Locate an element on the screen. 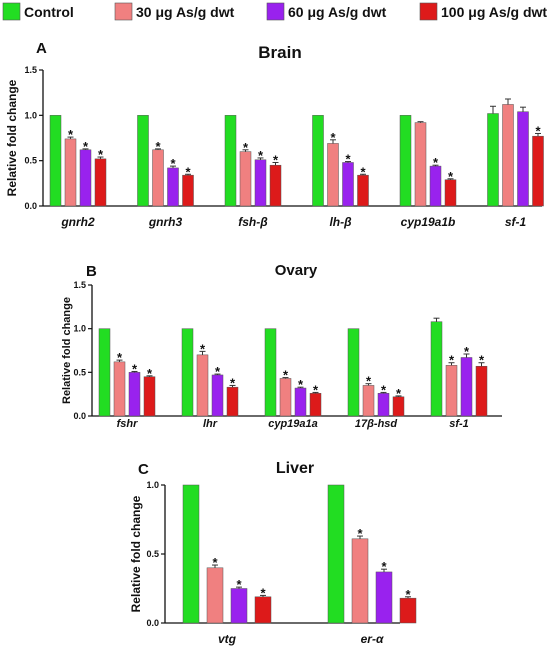 Image resolution: width=550 pixels, height=652 pixels. category-label: cyp19a1a is located at coordinates (293, 424).